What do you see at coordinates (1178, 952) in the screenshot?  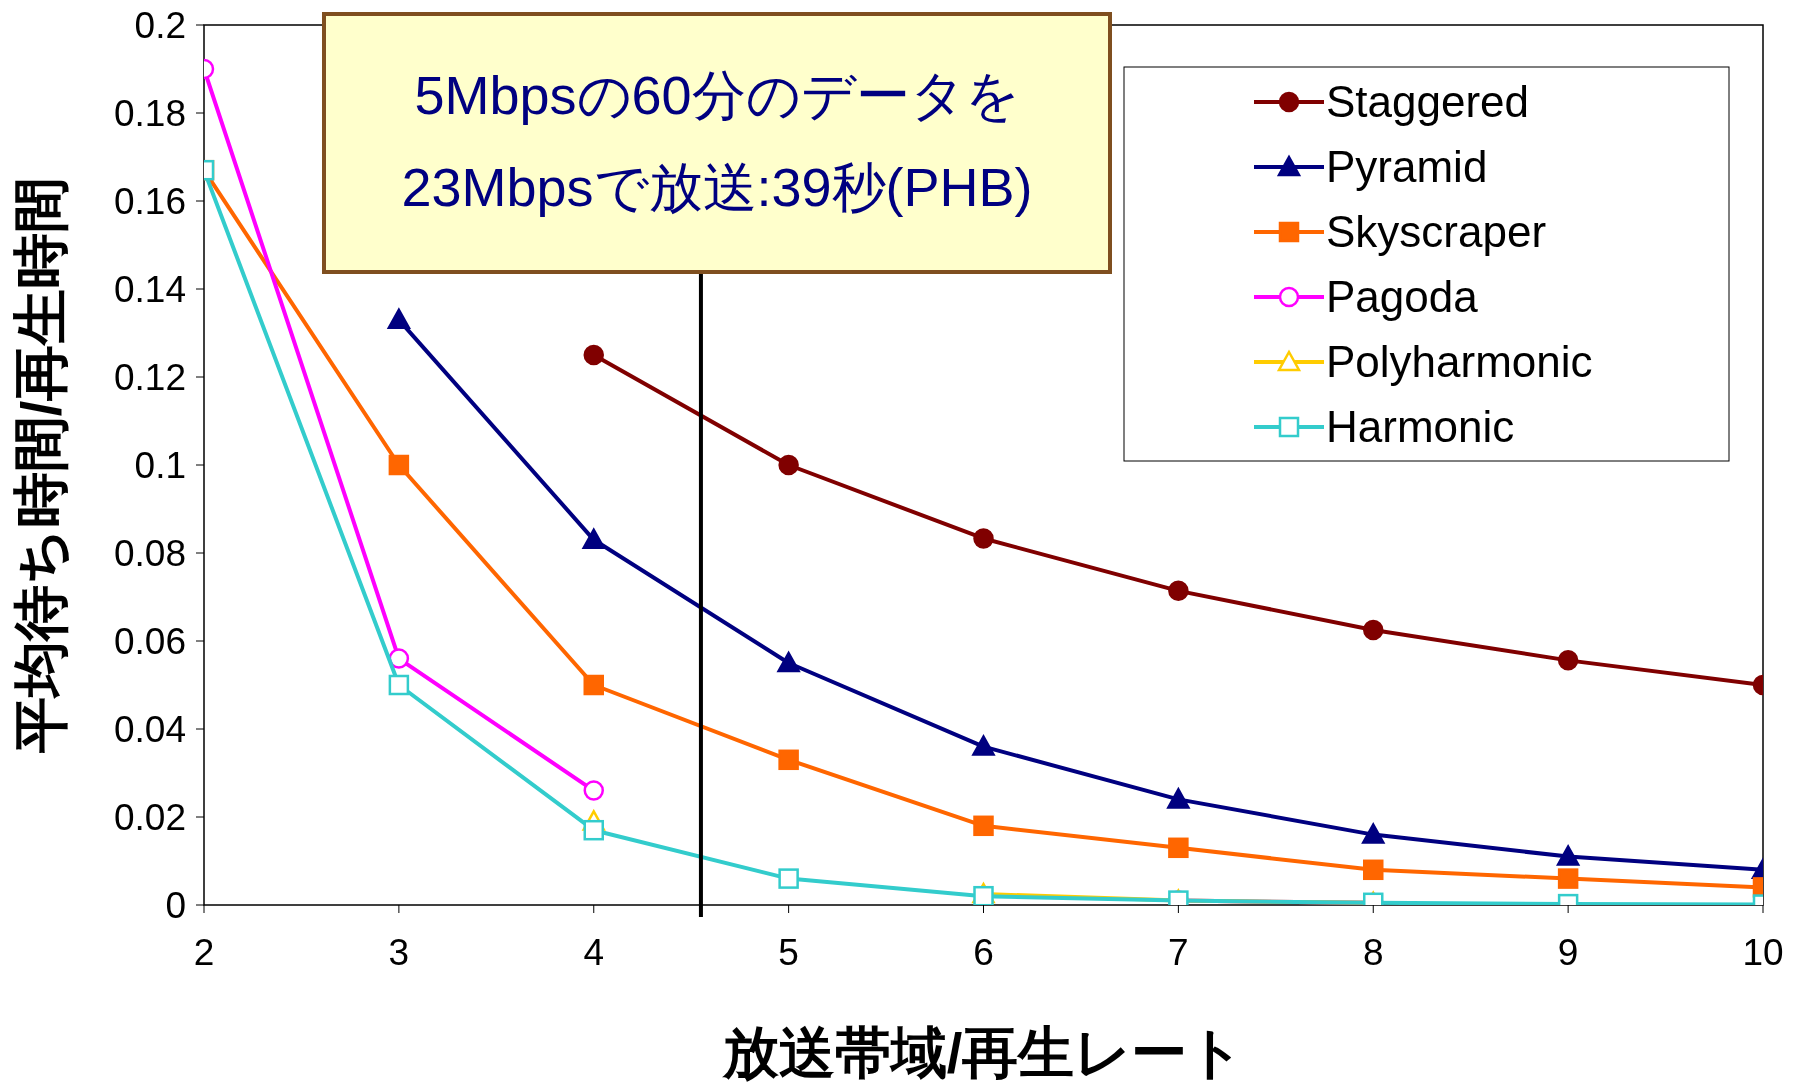 I see `x-tick-label: 7` at bounding box center [1178, 952].